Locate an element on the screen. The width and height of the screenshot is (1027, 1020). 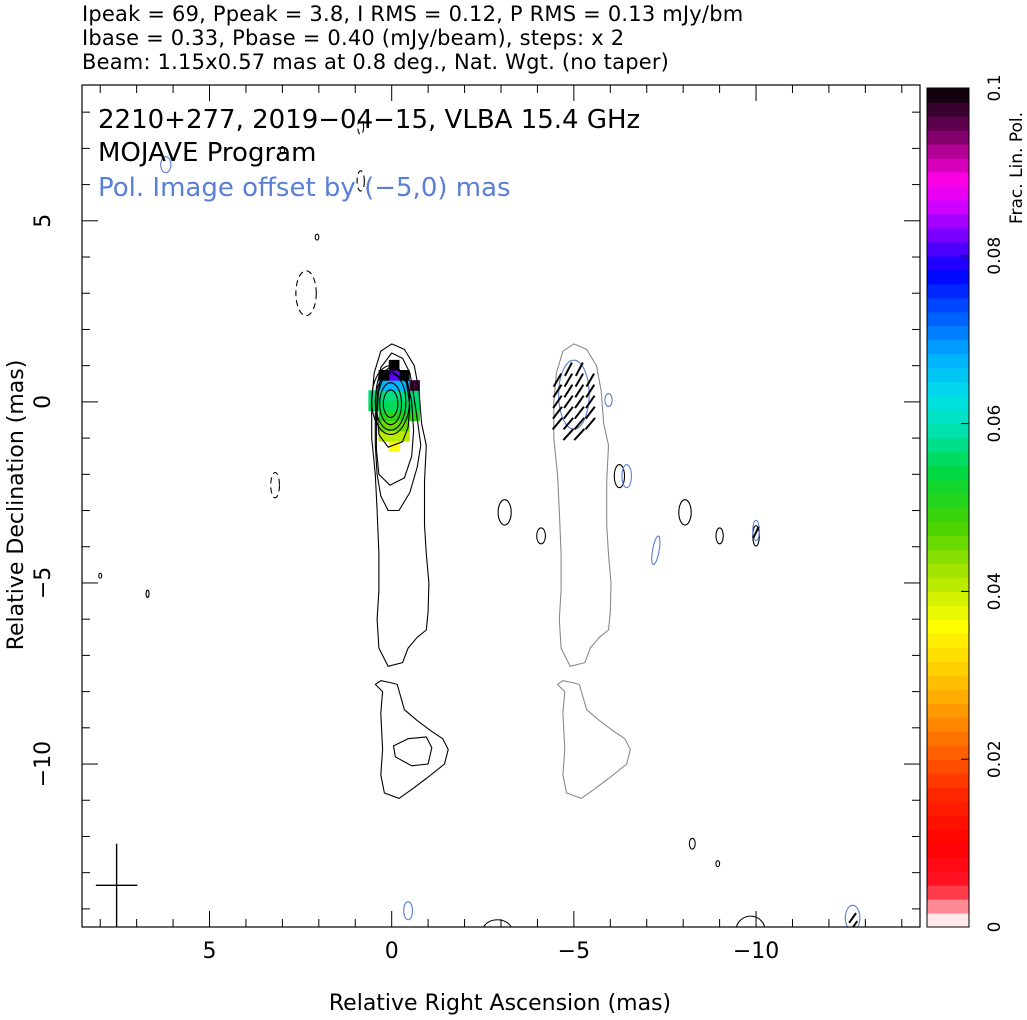
colorbar-tick-label: 0.08 is located at coordinates (995, 256).